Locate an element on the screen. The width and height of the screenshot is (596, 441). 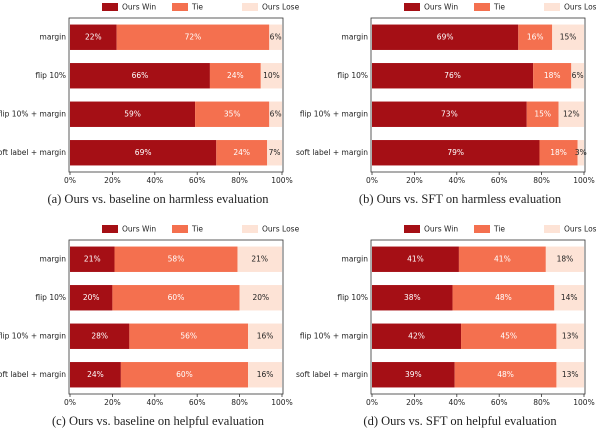
value-label: 58% is located at coordinates (176, 258).